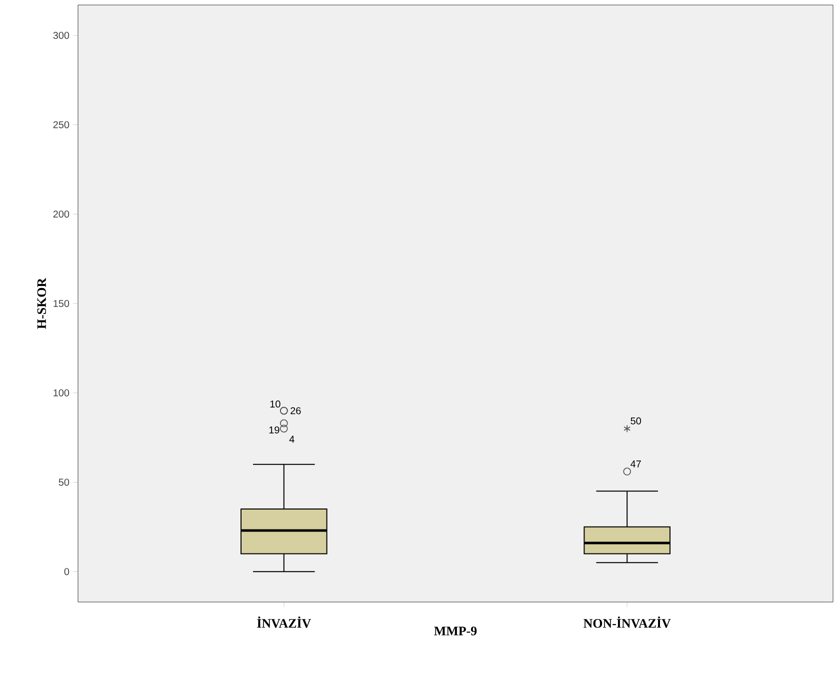 The width and height of the screenshot is (835, 675). What do you see at coordinates (455, 631) in the screenshot?
I see `x-axis-title: MMP-9` at bounding box center [455, 631].